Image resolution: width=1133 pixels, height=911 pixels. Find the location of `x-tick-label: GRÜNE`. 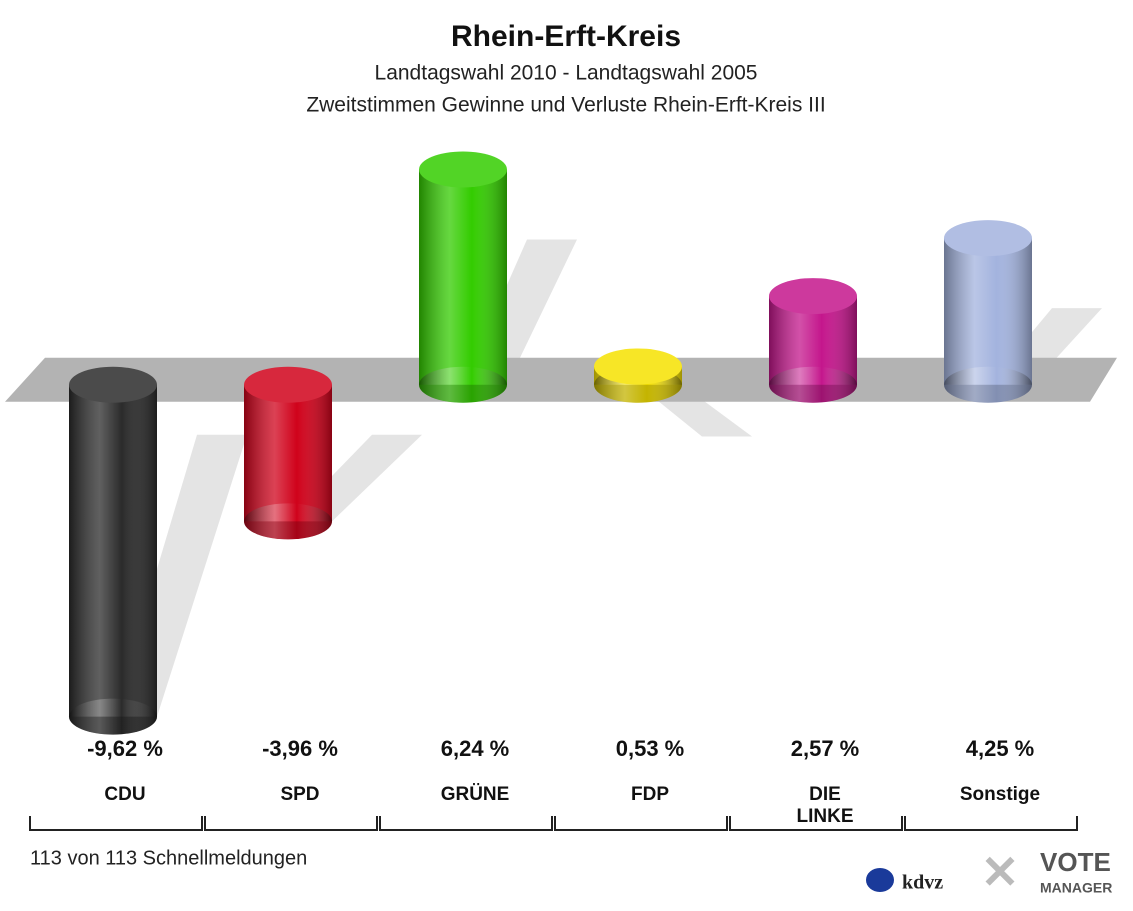

x-tick-label: GRÜNE is located at coordinates (475, 794).